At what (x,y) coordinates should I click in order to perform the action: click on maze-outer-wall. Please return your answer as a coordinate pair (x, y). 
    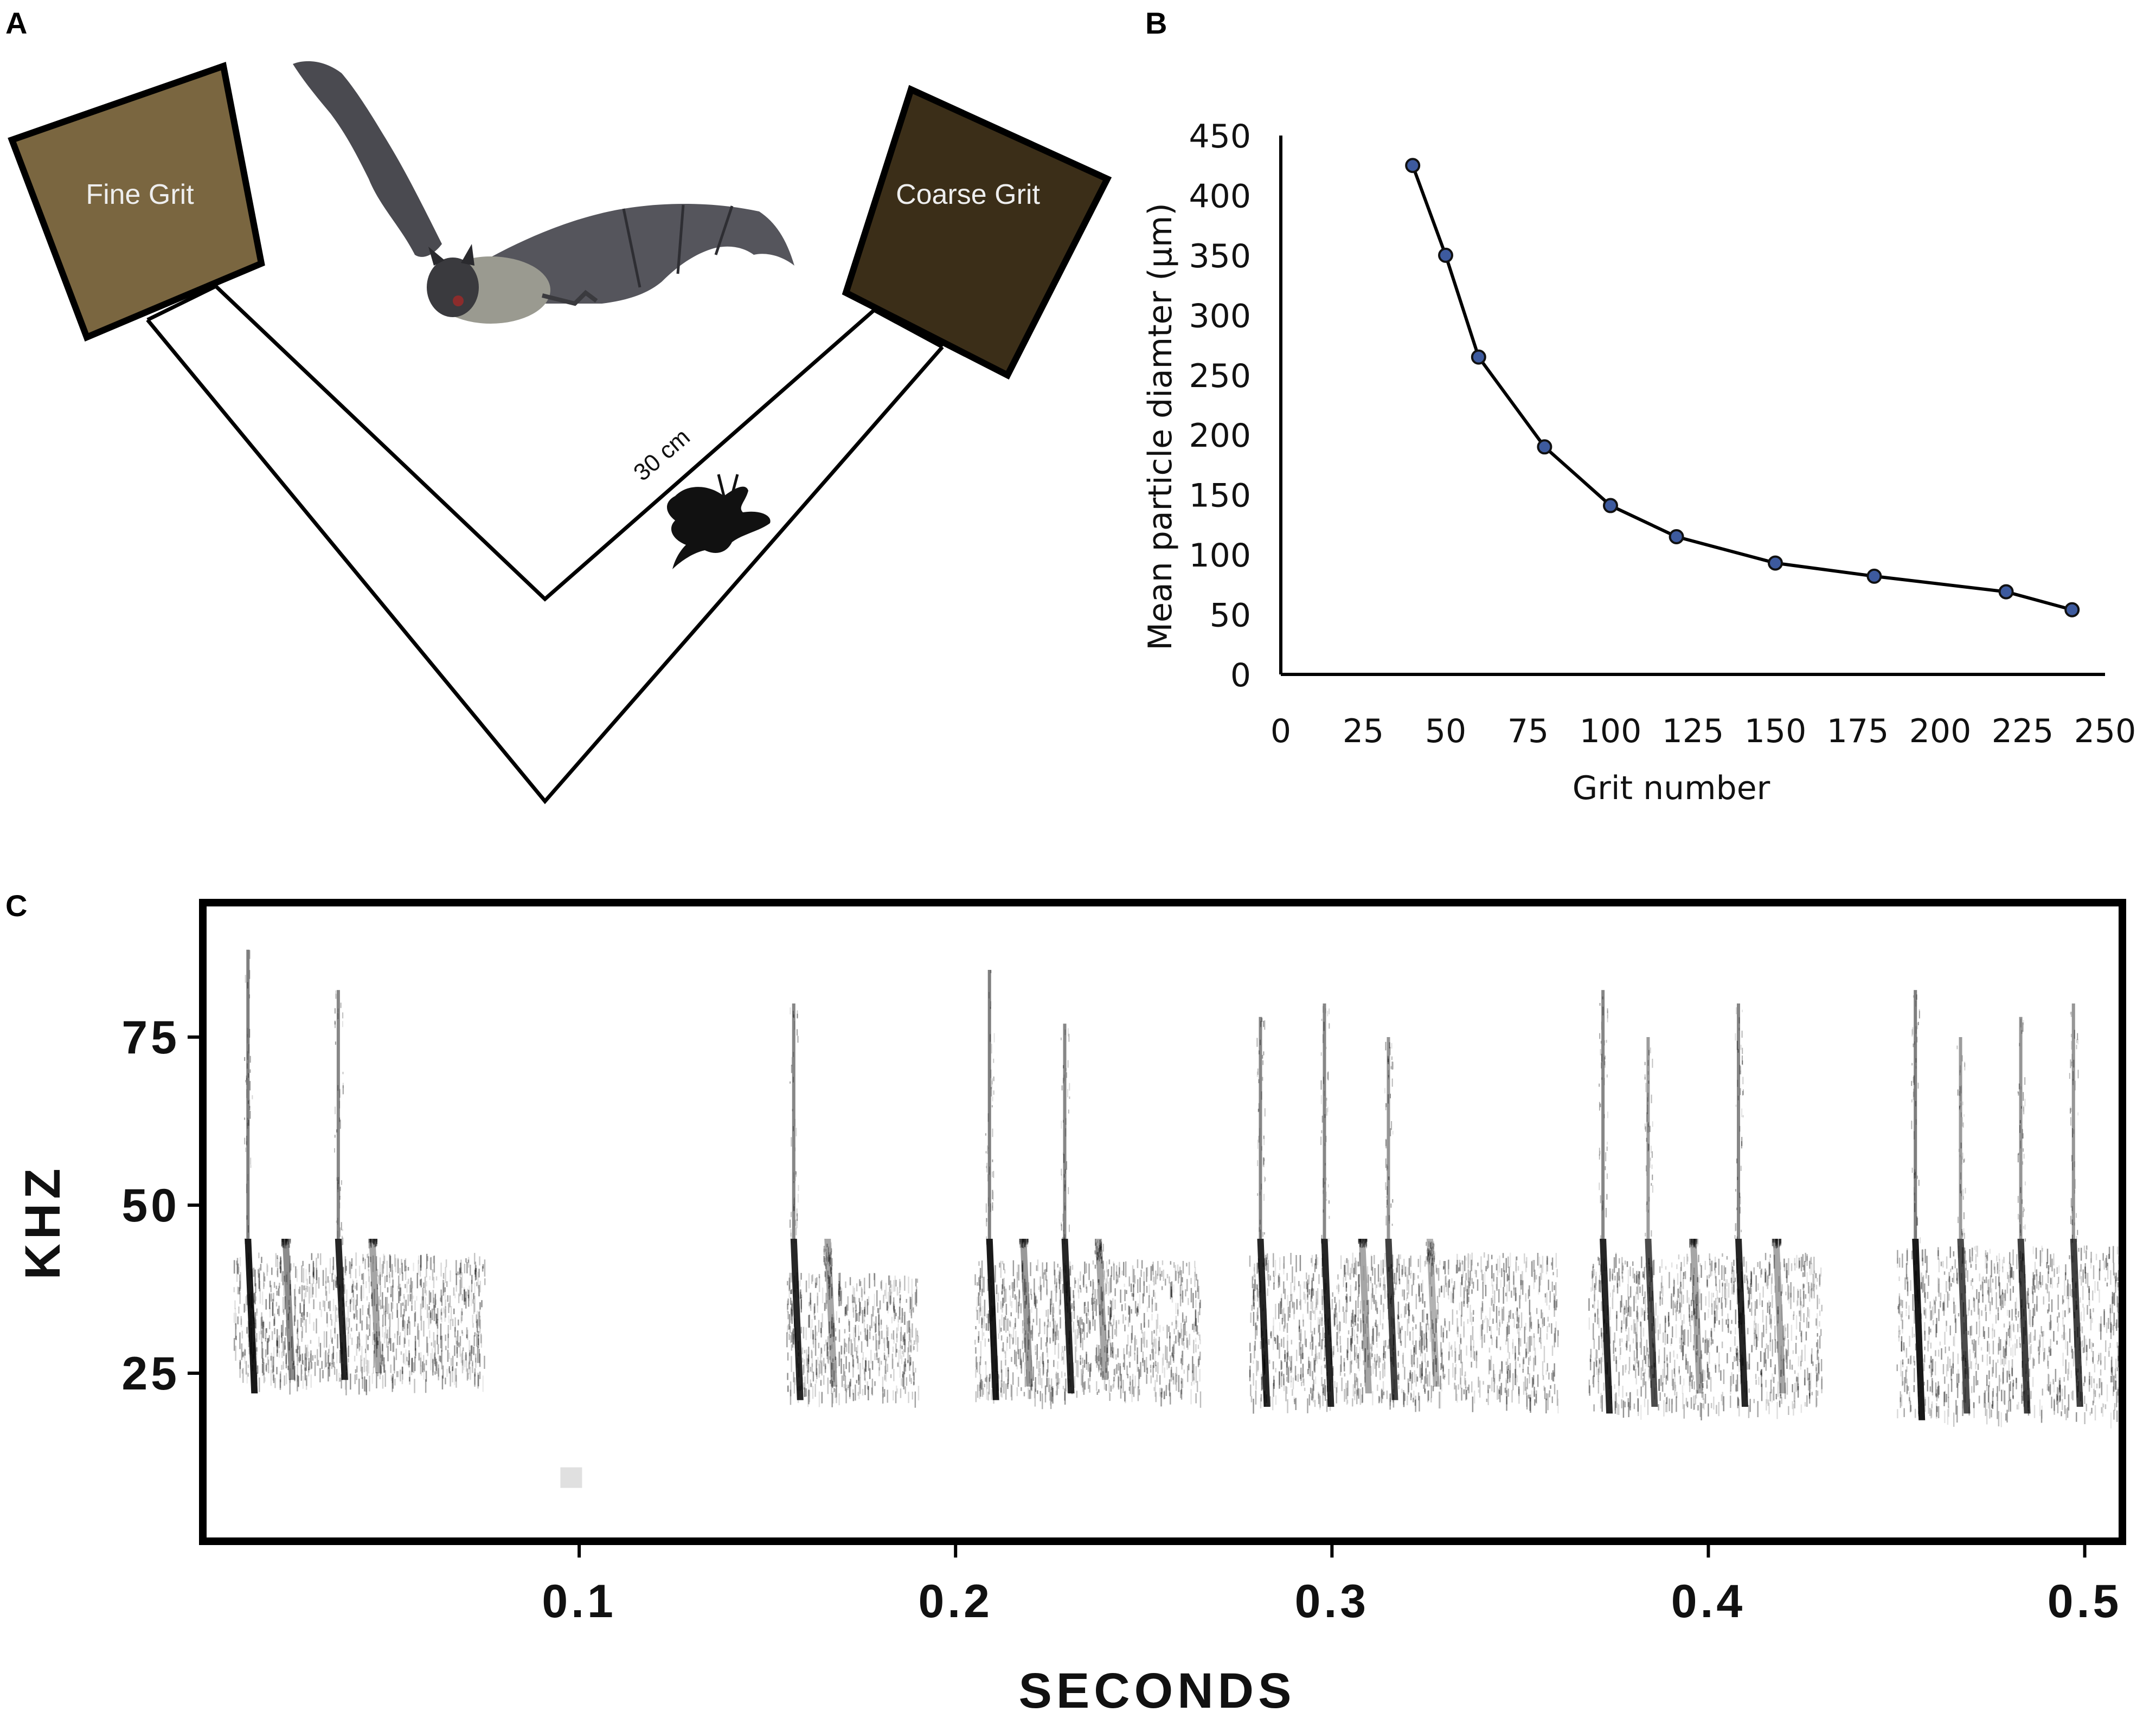
    Looking at the image, I should click on (545, 561).